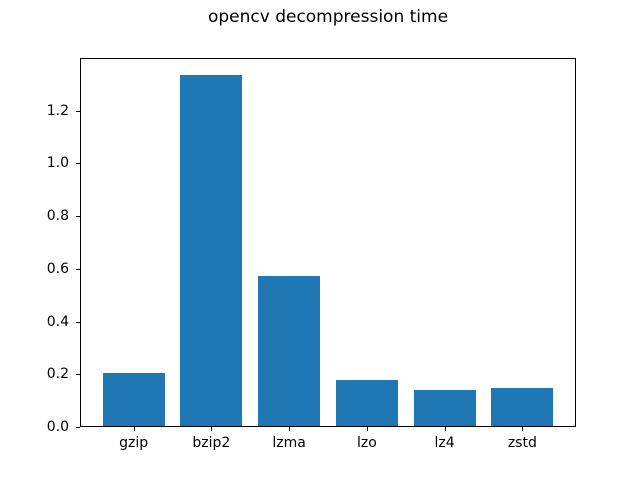 The height and width of the screenshot is (480, 640). I want to click on y-axis-tick-label: 1.0, so click(57, 163).